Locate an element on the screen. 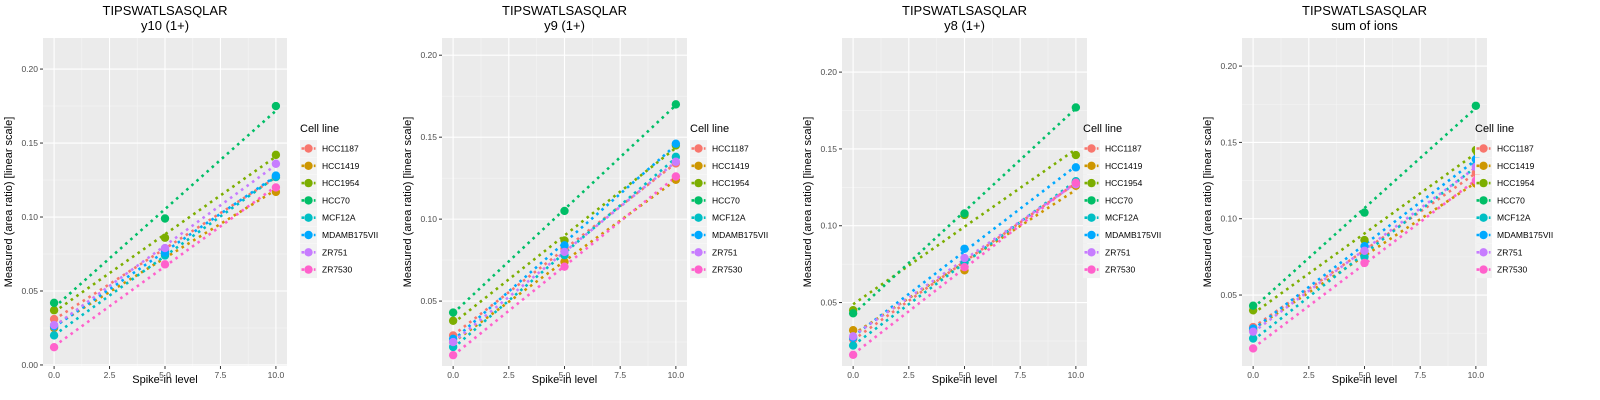  data-point-hcc1419 is located at coordinates (853, 330).